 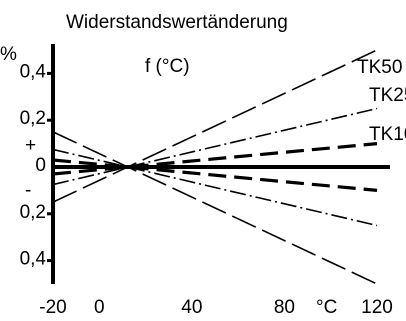 I want to click on y-axis-unit-label: %, so click(x=8, y=54).